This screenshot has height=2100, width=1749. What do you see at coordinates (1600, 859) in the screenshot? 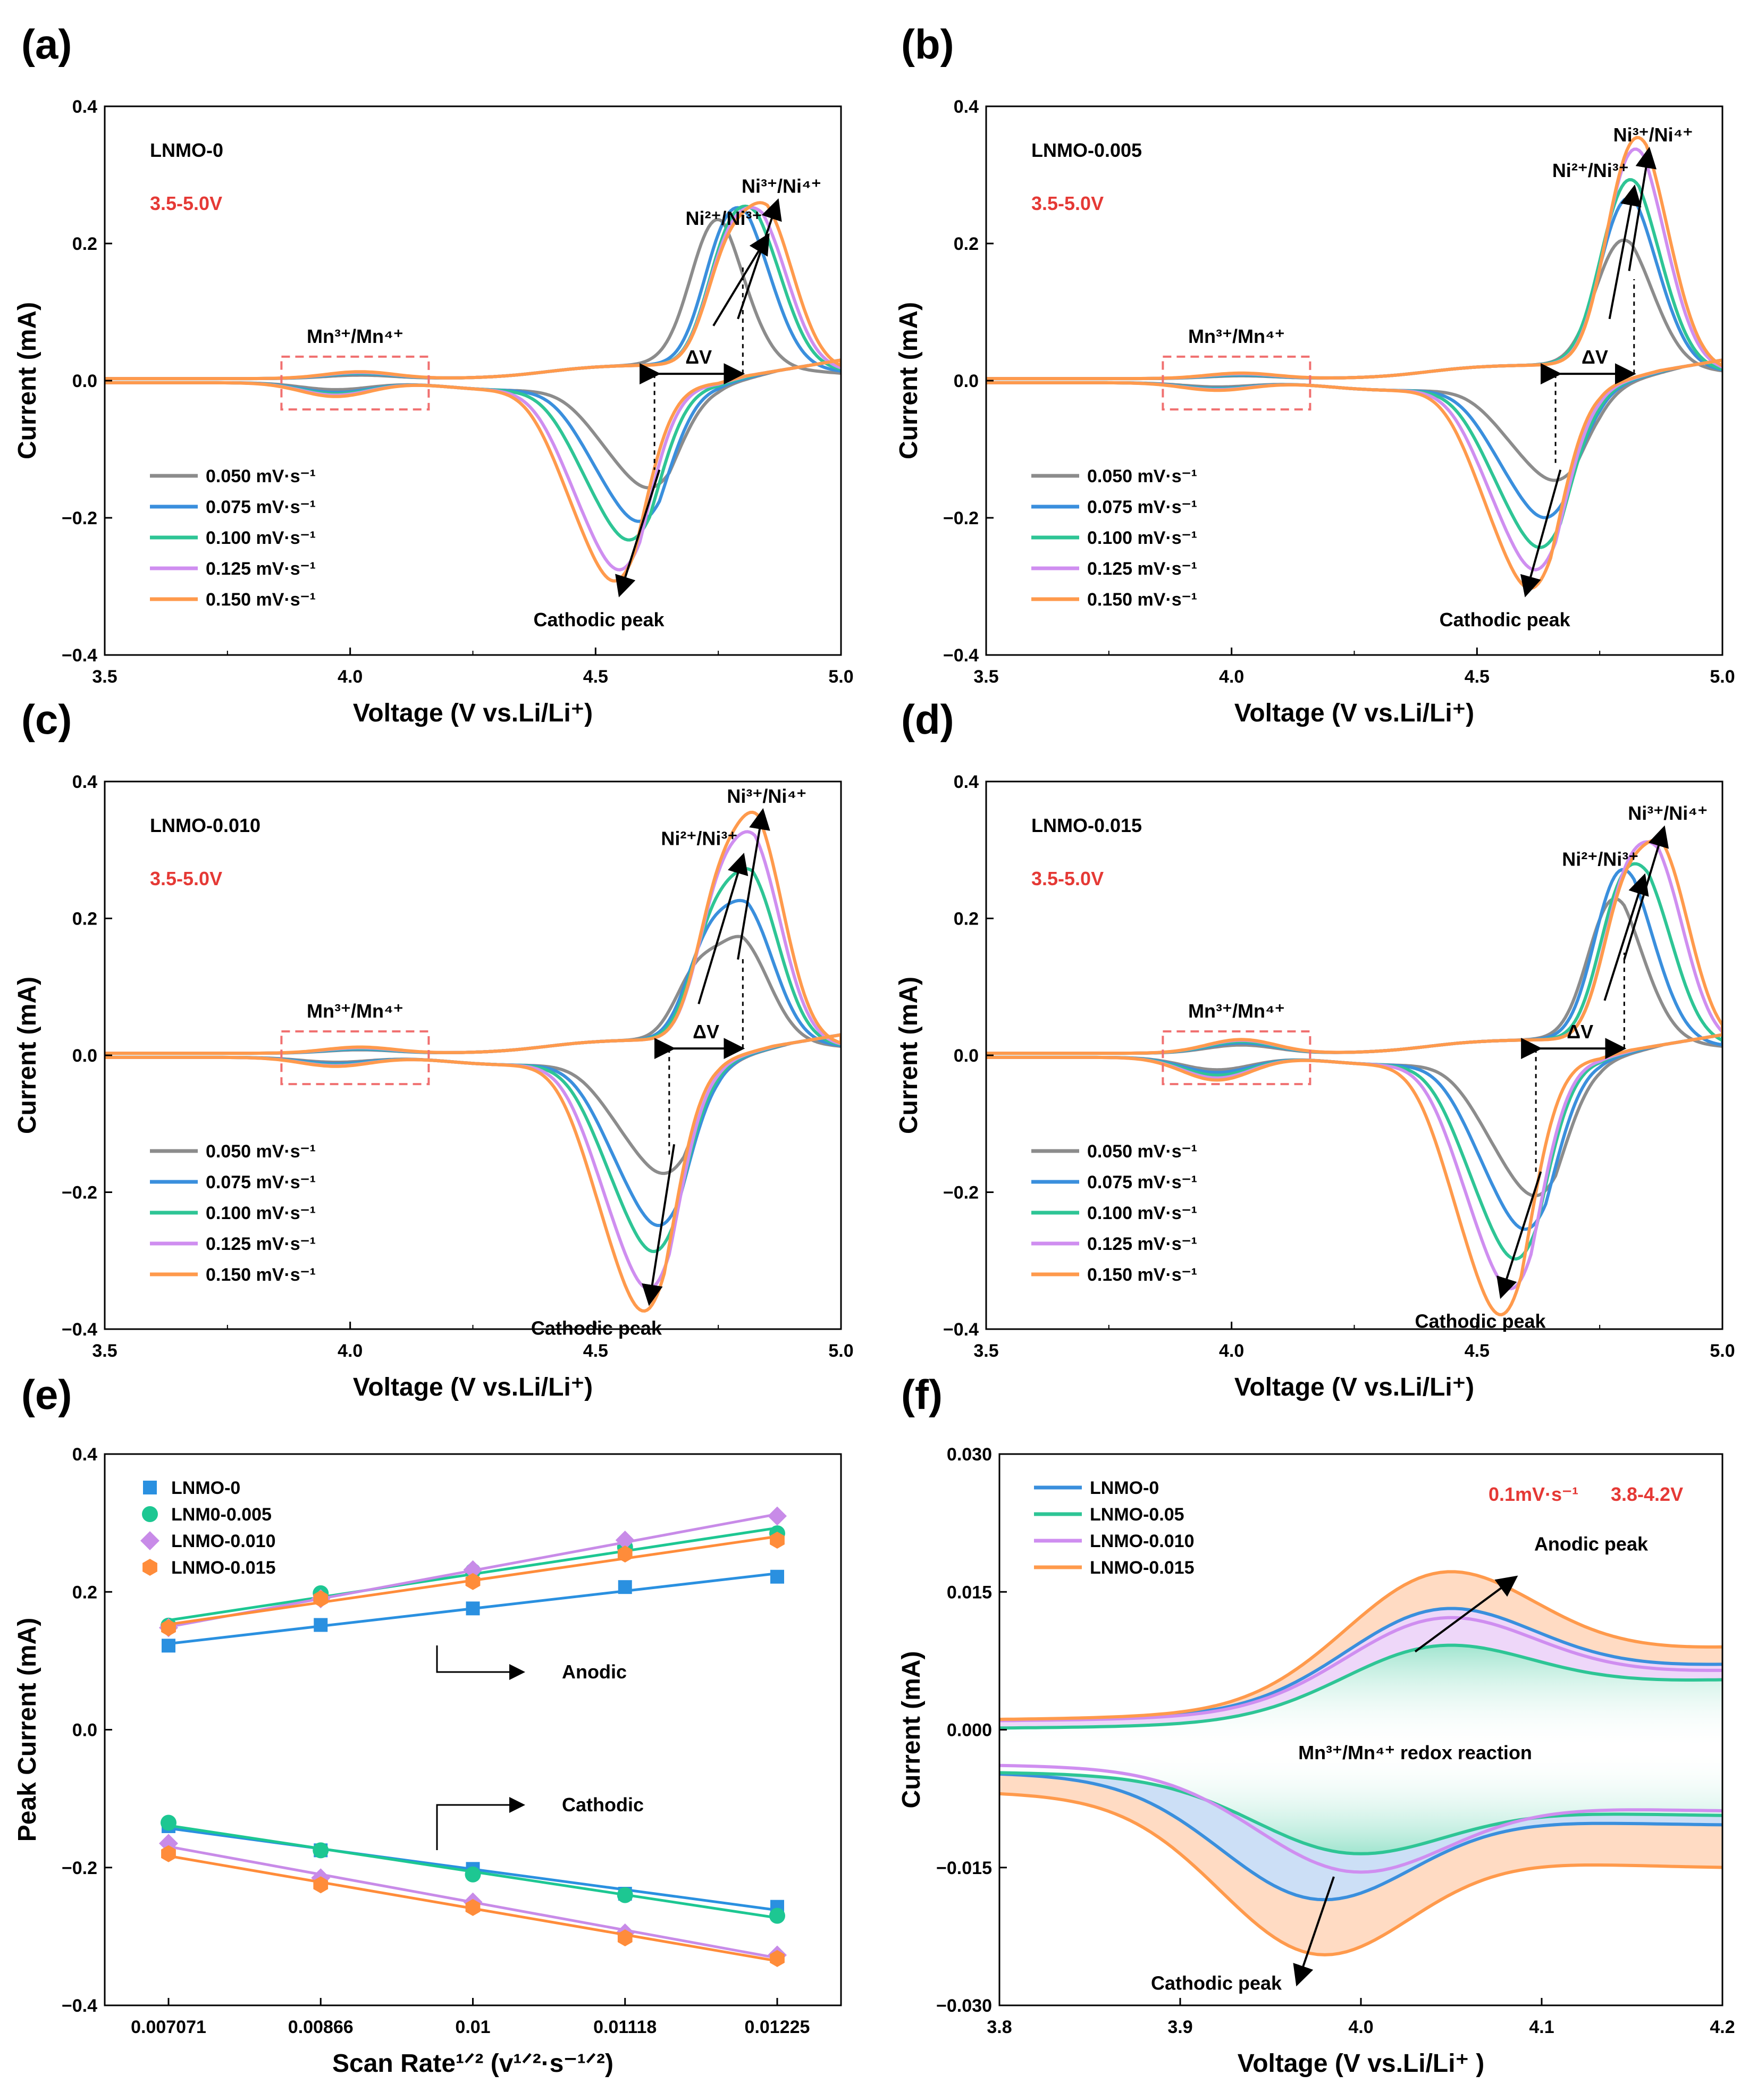
I see `ni23-annotation: Ni²⁺/Ni³⁺` at bounding box center [1600, 859].